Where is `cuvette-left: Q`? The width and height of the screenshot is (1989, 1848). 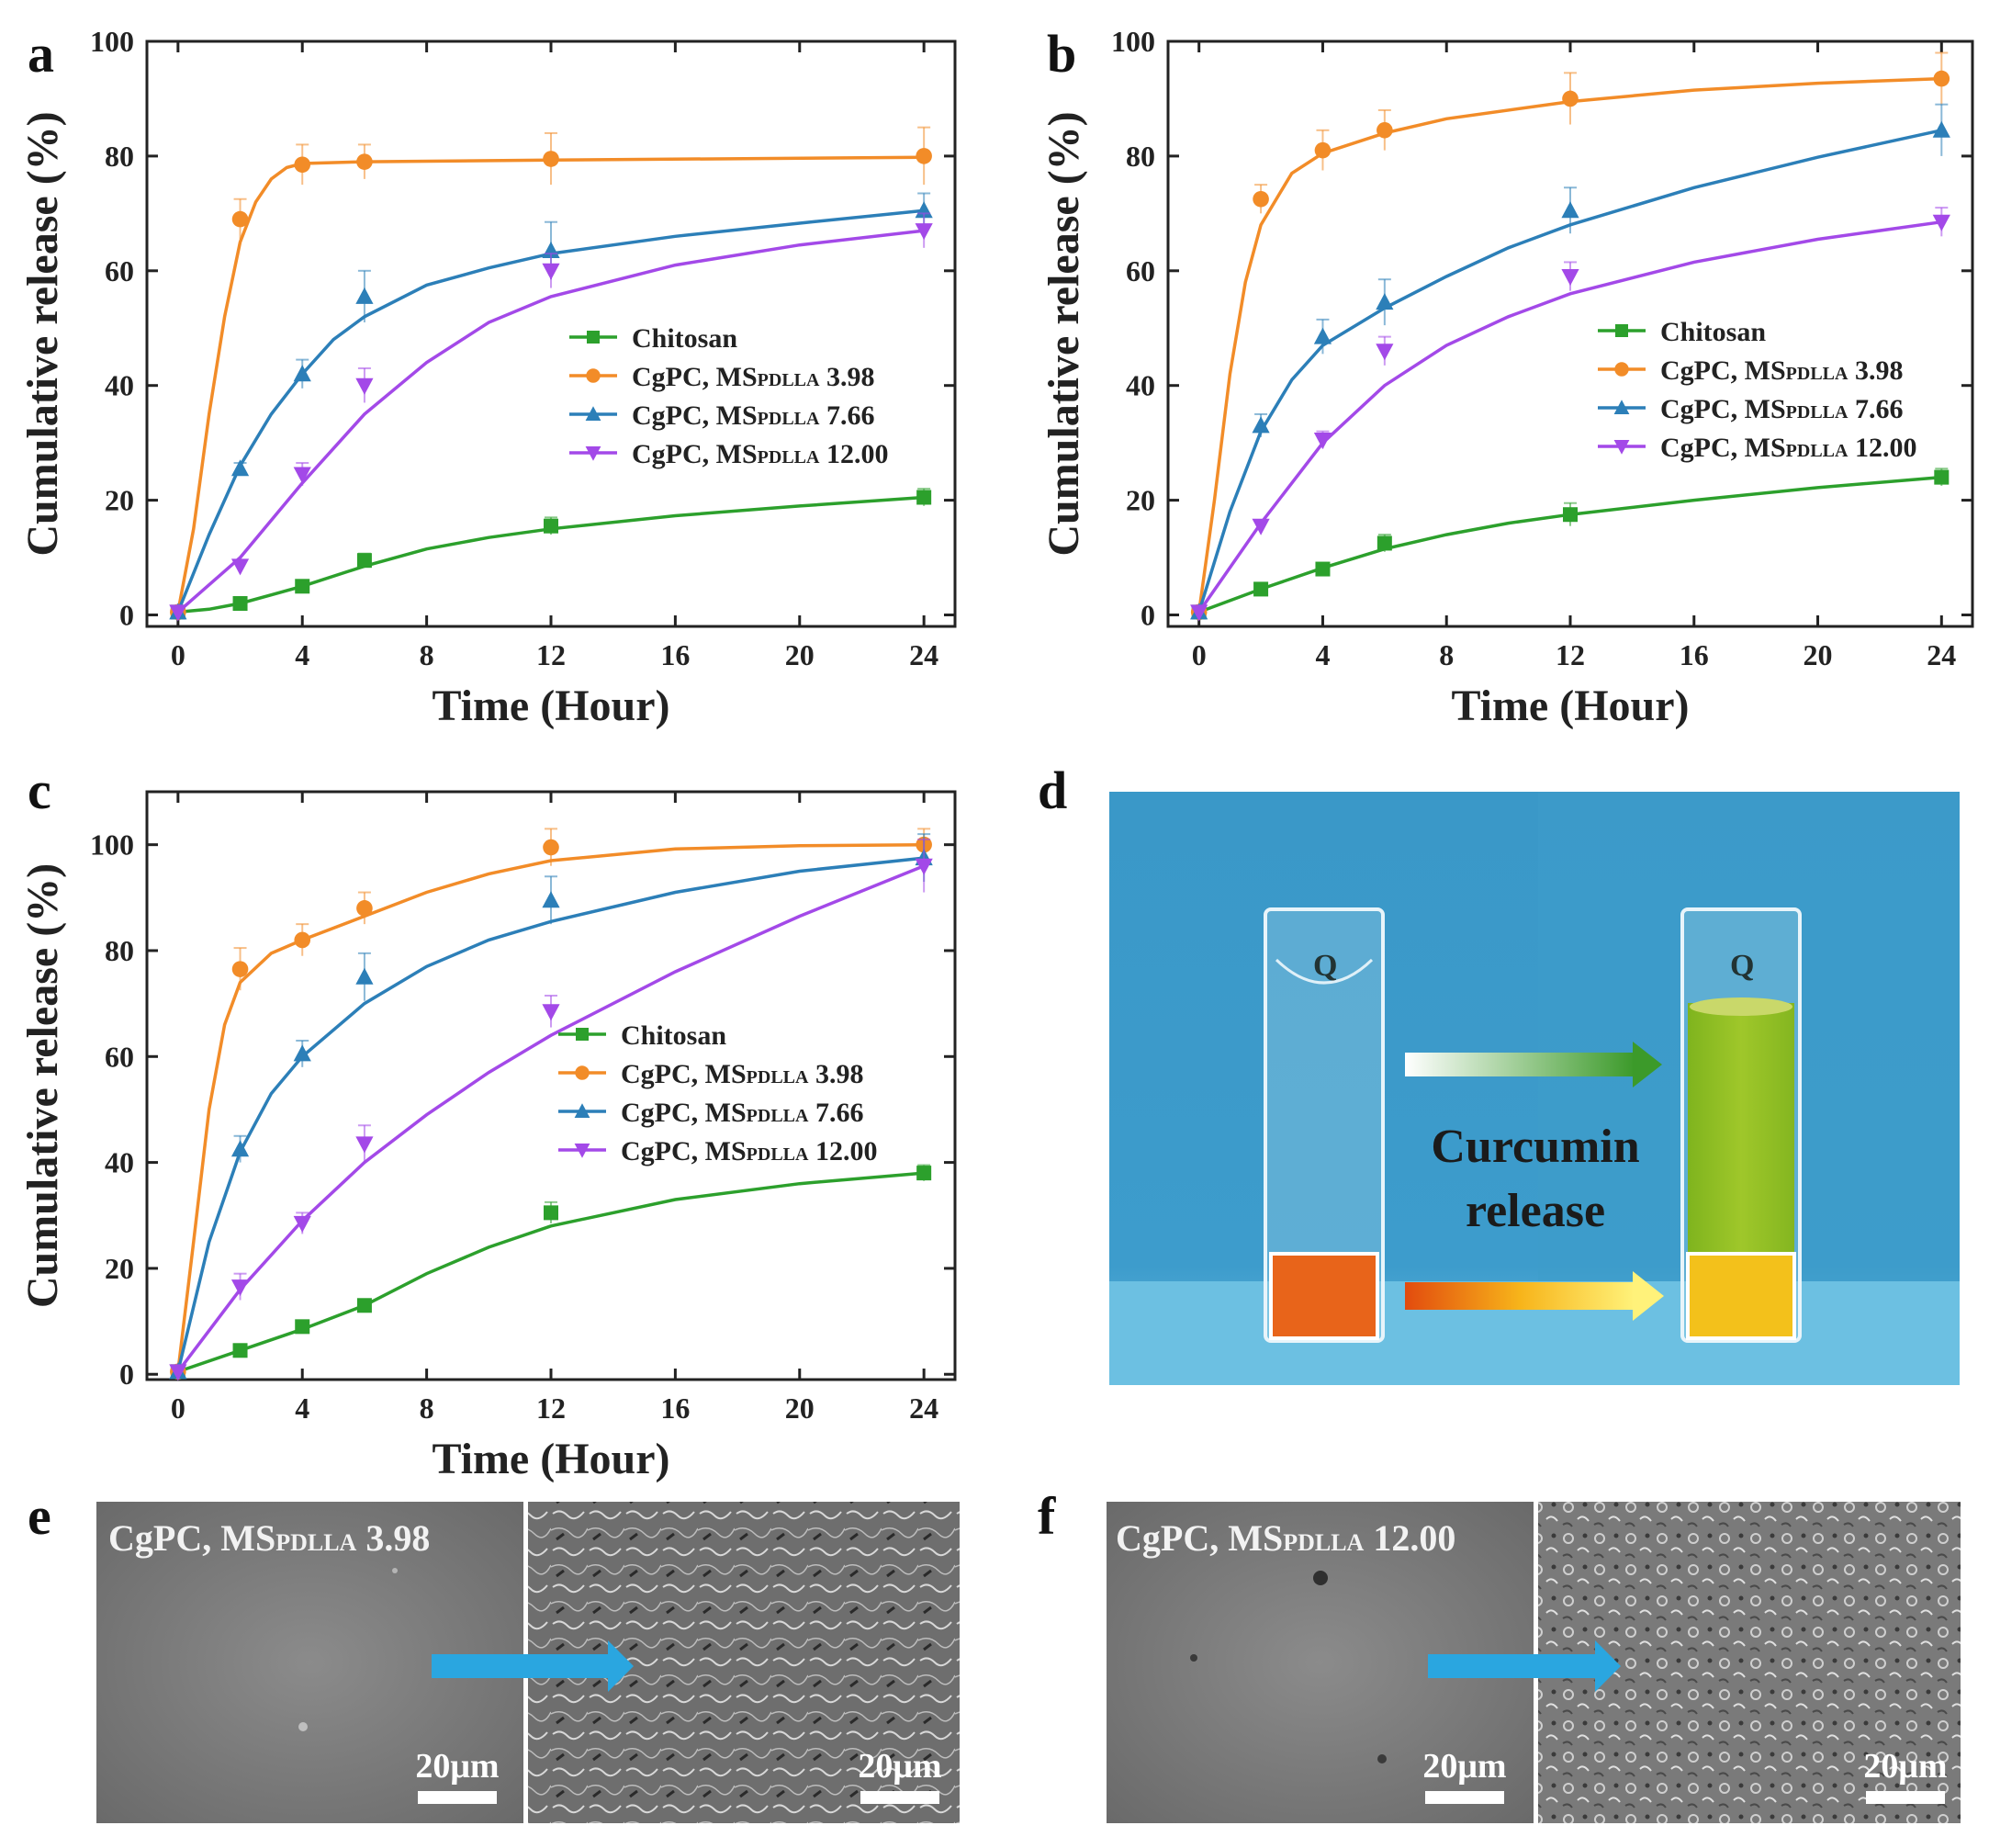 cuvette-left: Q is located at coordinates (1324, 1125).